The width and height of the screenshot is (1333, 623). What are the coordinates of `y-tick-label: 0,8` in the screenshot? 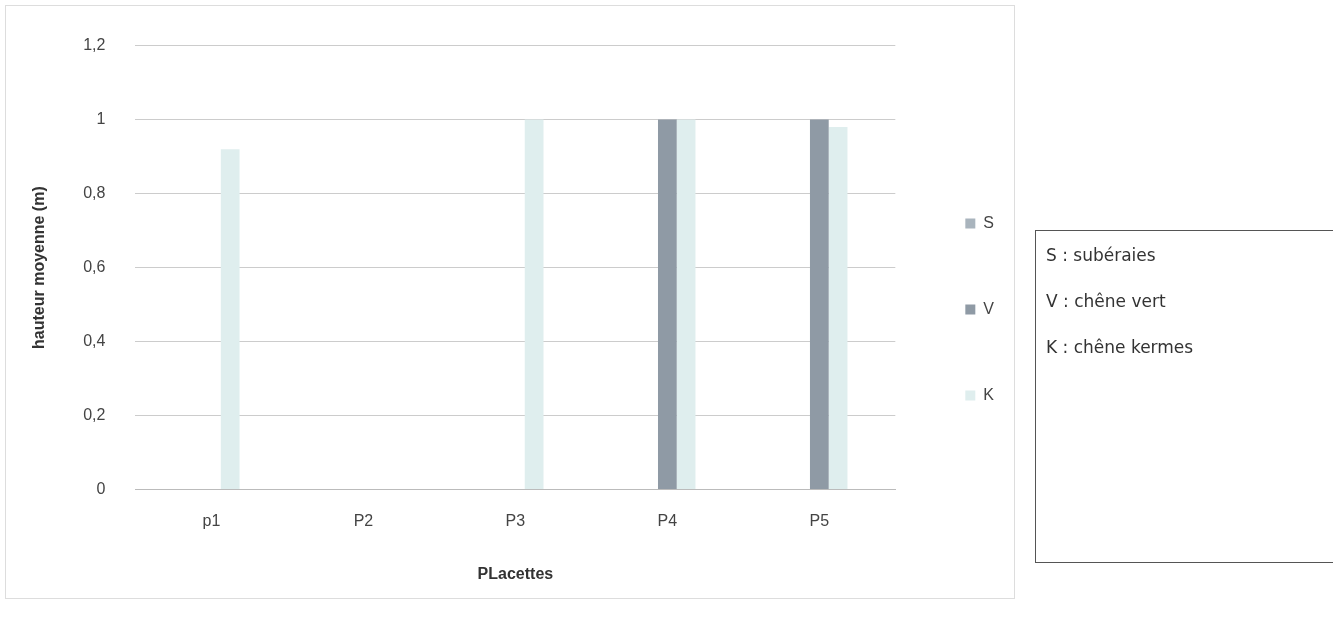 It's located at (94, 193).